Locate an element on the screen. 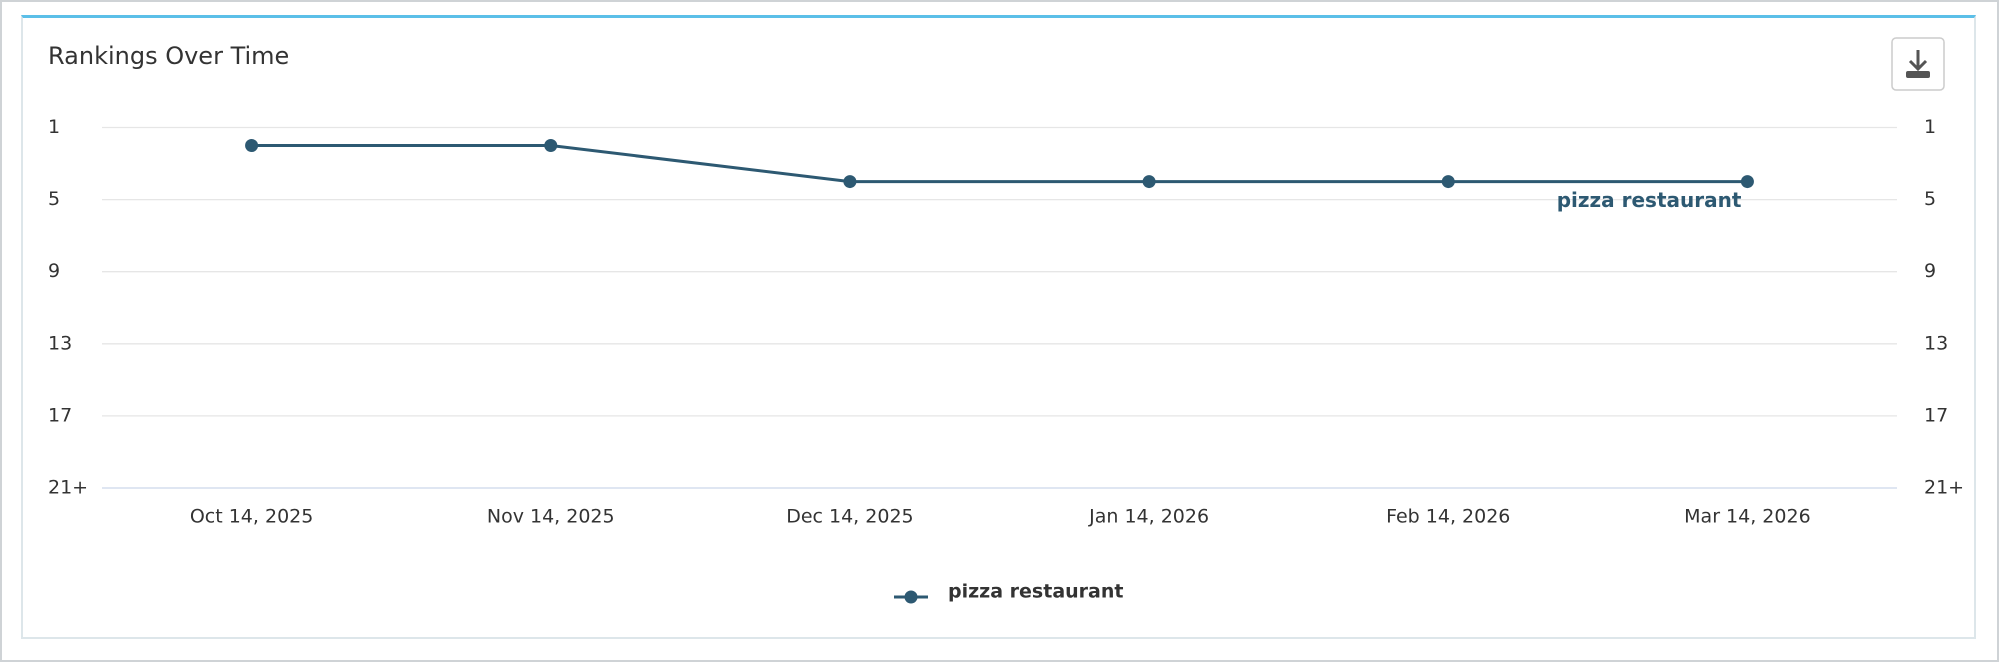  x-tick-label: Mar 14, 2026 is located at coordinates (1747, 517).